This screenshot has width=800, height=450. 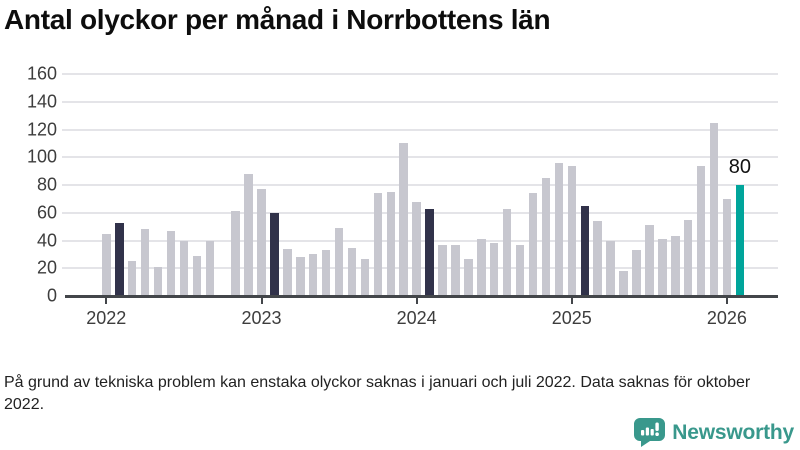 I want to click on x-axis-label: 2022, so click(x=106, y=318).